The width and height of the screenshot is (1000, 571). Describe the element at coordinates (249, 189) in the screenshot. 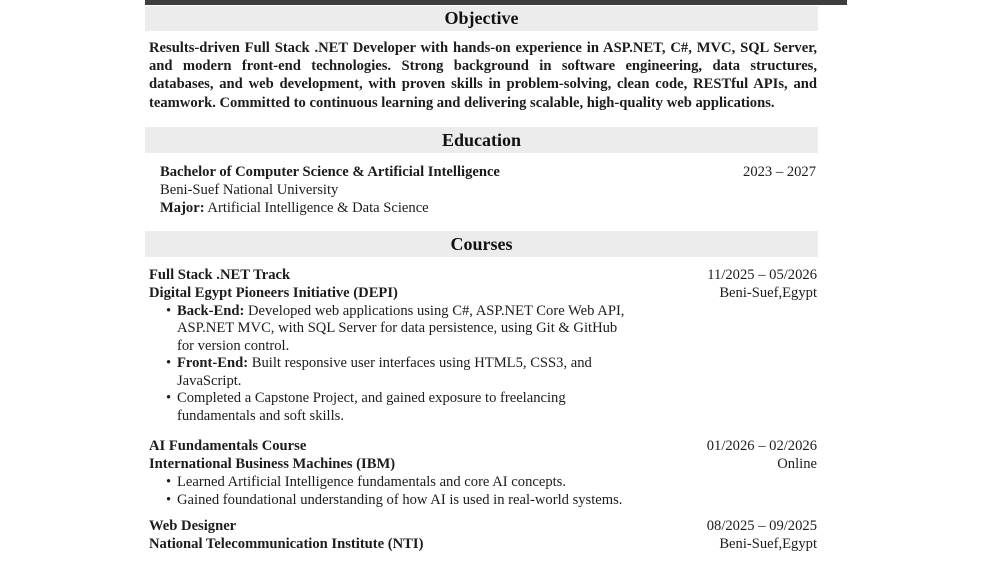

I see `education-school: Beni-Suef National University` at that location.